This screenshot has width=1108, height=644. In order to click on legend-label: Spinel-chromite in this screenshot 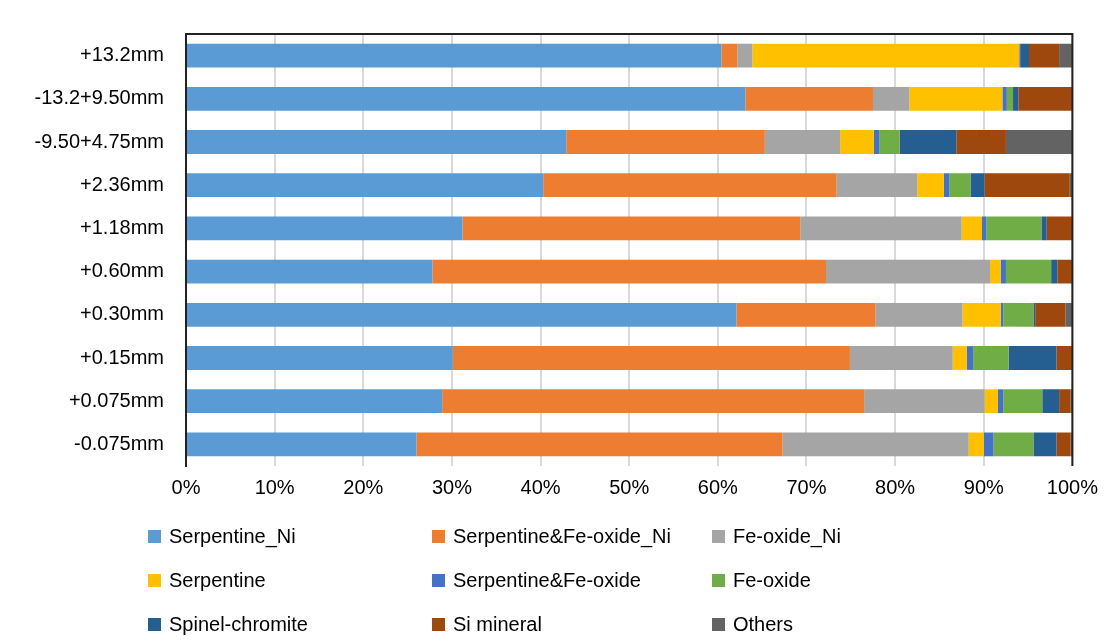, I will do `click(238, 624)`.